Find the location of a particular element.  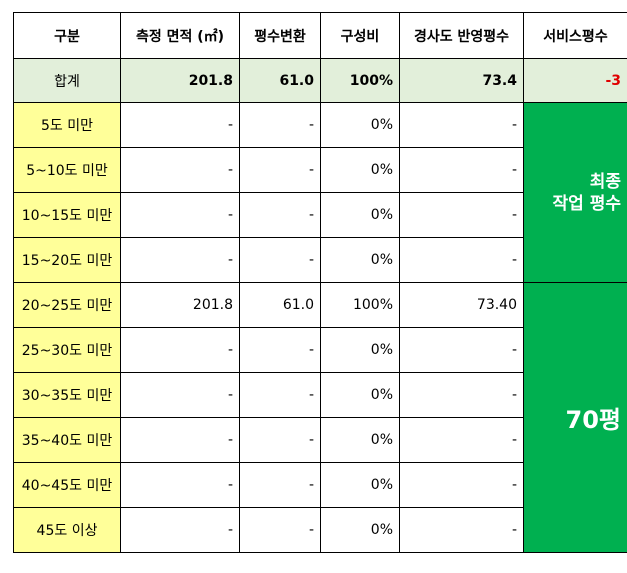

row-label: 30~35도 미만 is located at coordinates (67, 395).